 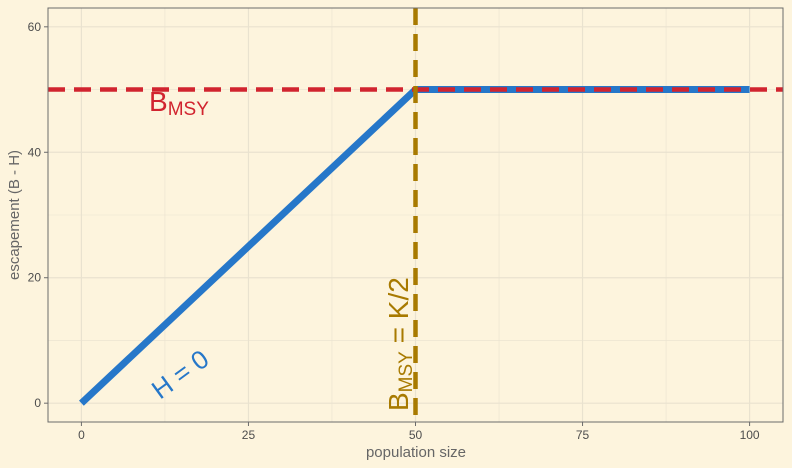 What do you see at coordinates (179, 103) in the screenshot?
I see `bmsy-horizontal-annotation: BMSY` at bounding box center [179, 103].